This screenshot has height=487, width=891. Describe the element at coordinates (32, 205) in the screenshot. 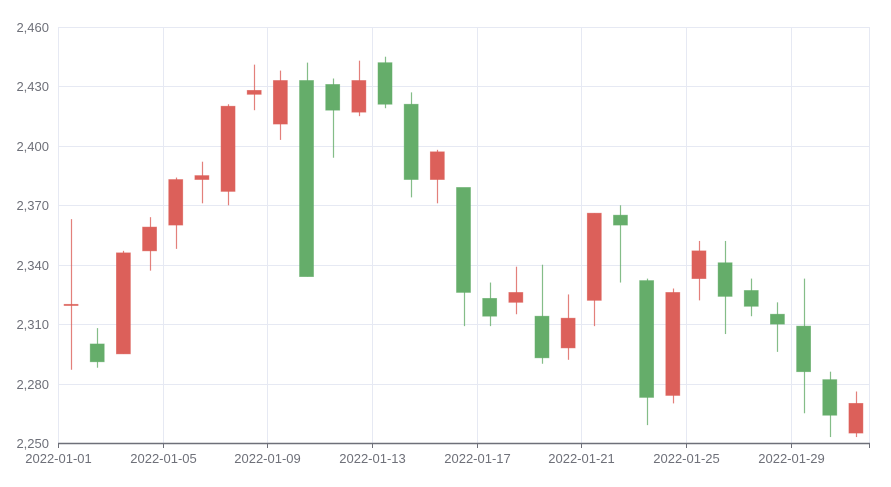

I see `y-tick-label: 2,370` at that location.